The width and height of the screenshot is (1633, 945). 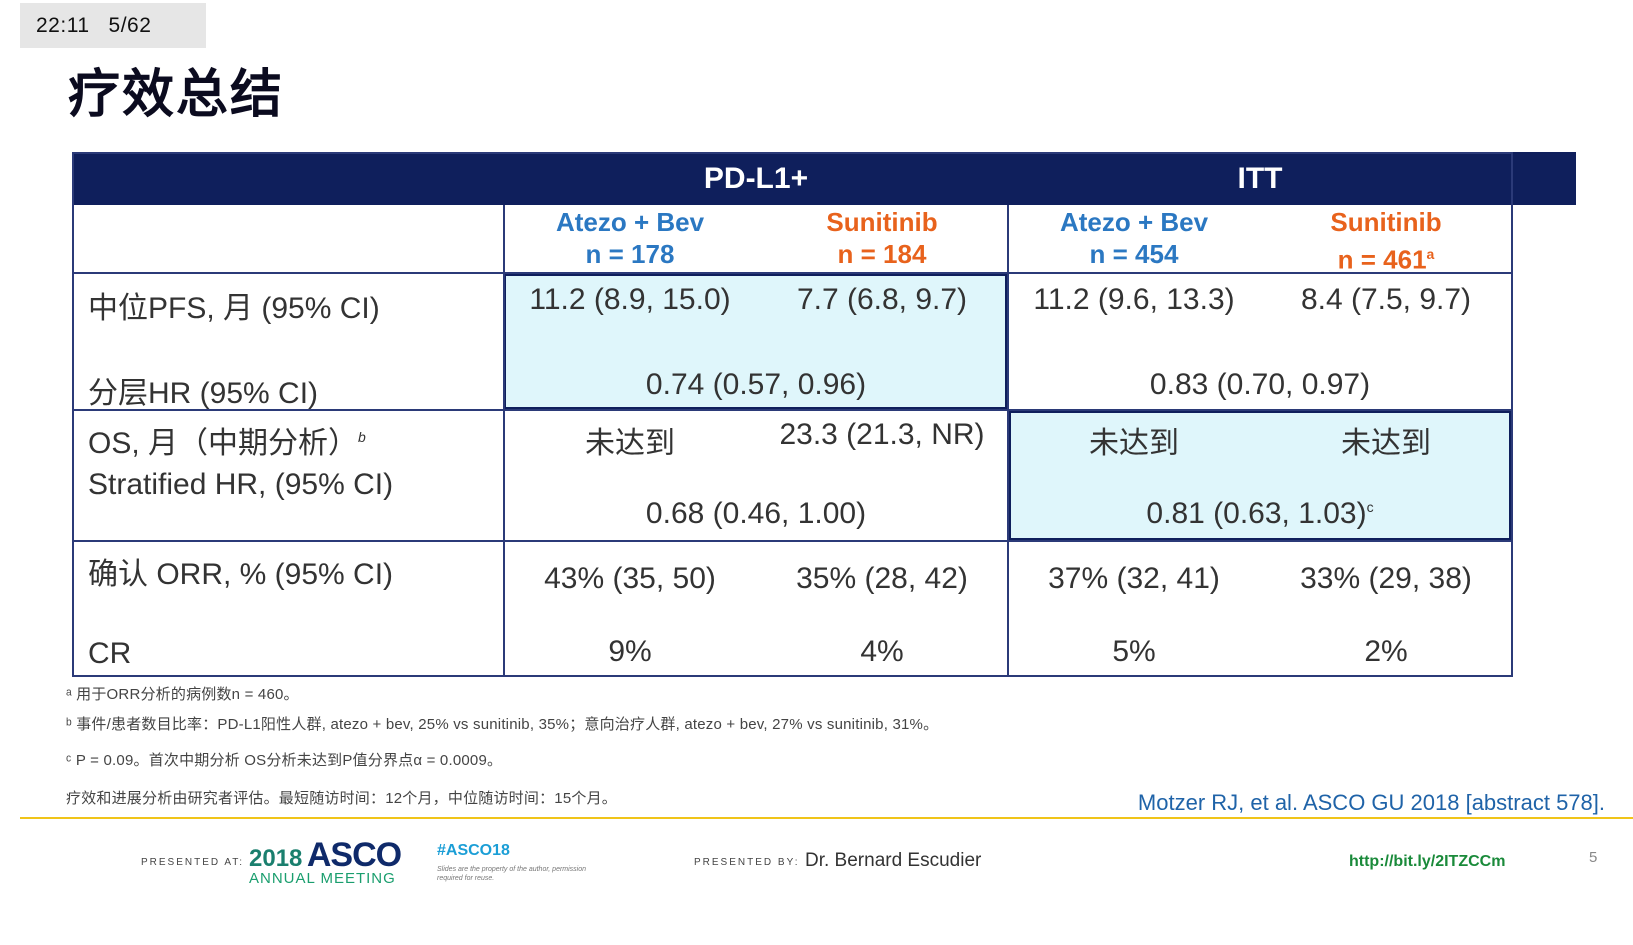 What do you see at coordinates (1593, 857) in the screenshot?
I see `page-number: 5` at bounding box center [1593, 857].